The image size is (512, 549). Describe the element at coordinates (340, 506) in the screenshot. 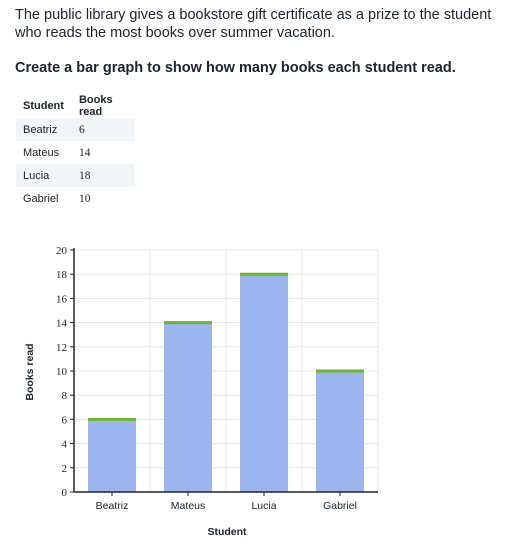

I see `x-tick-label: Gabriel` at that location.